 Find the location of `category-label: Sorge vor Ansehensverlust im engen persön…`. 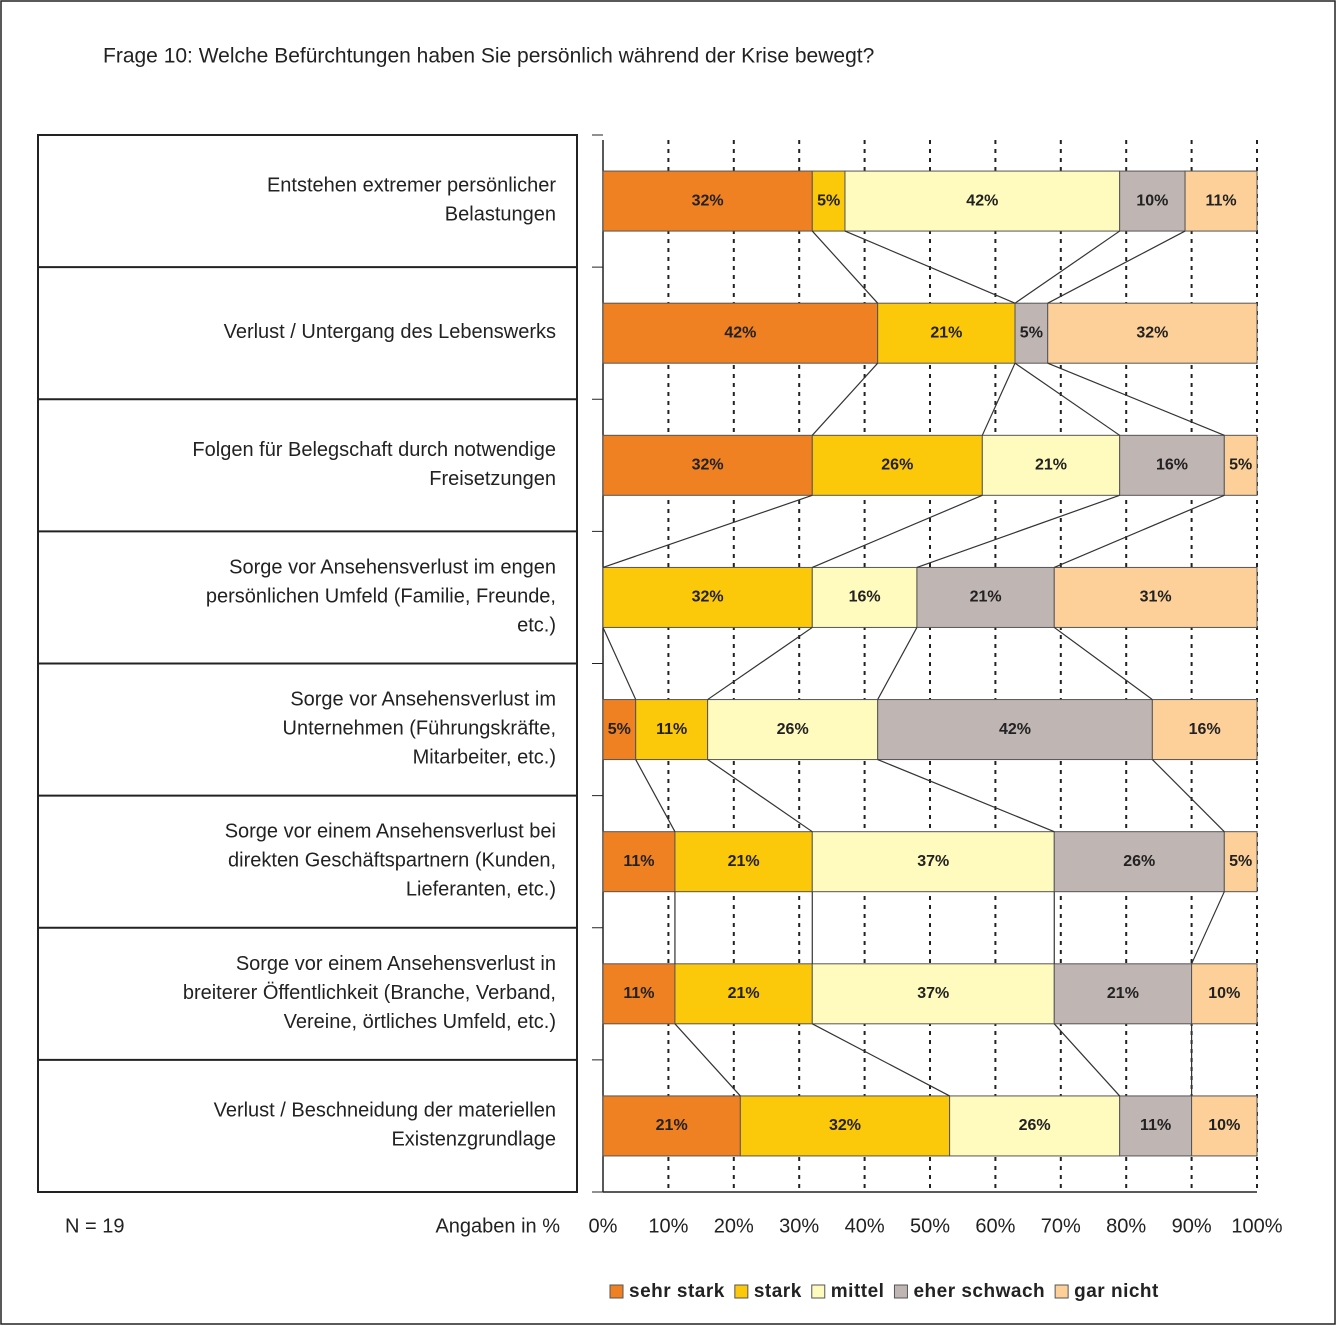

category-label: Sorge vor Ansehensverlust im engen persön… is located at coordinates (381, 597).